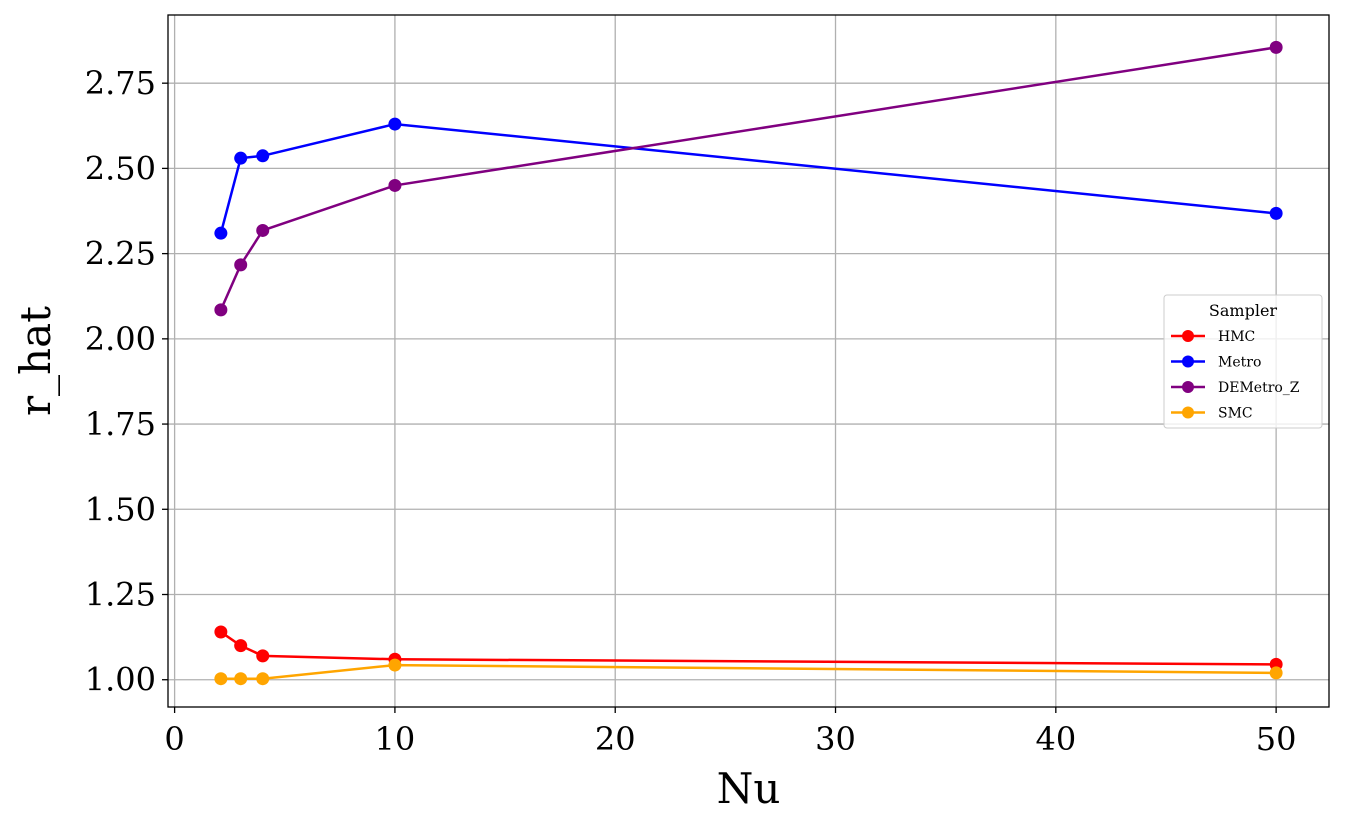 Image resolution: width=1345 pixels, height=827 pixels. What do you see at coordinates (120, 595) in the screenshot?
I see `y-tick-label: 1.25` at bounding box center [120, 595].